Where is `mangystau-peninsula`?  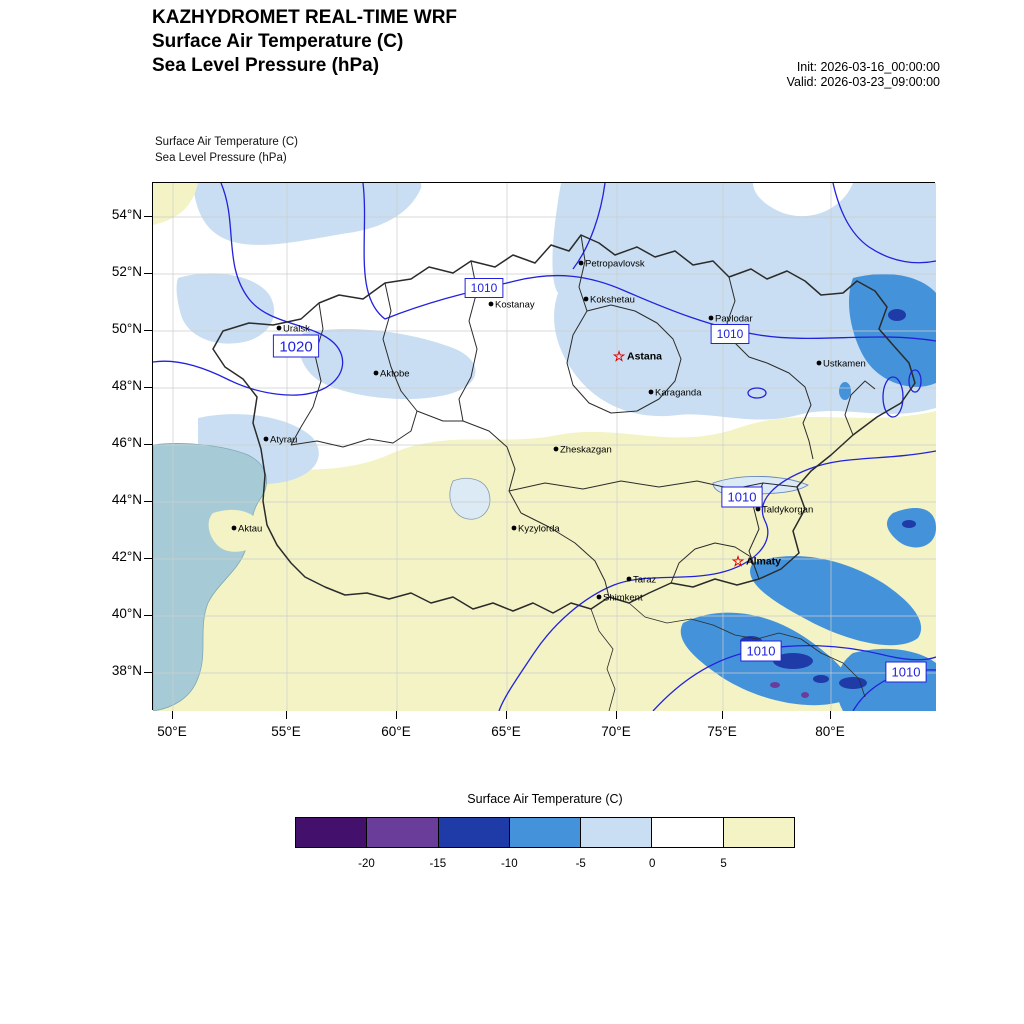
mangystau-peninsula is located at coordinates (235, 530).